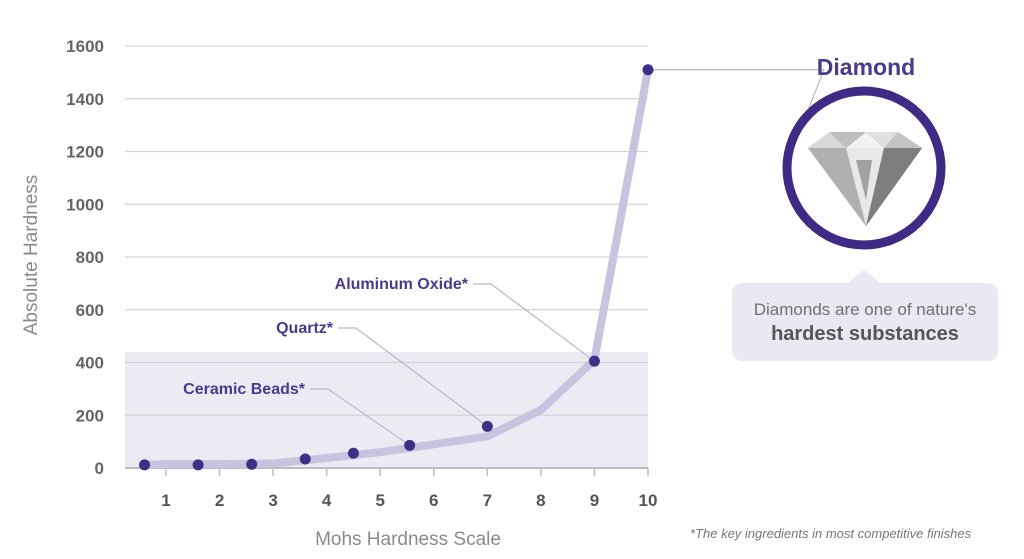 The width and height of the screenshot is (1024, 559). I want to click on y-tick-label: 400, so click(90, 363).